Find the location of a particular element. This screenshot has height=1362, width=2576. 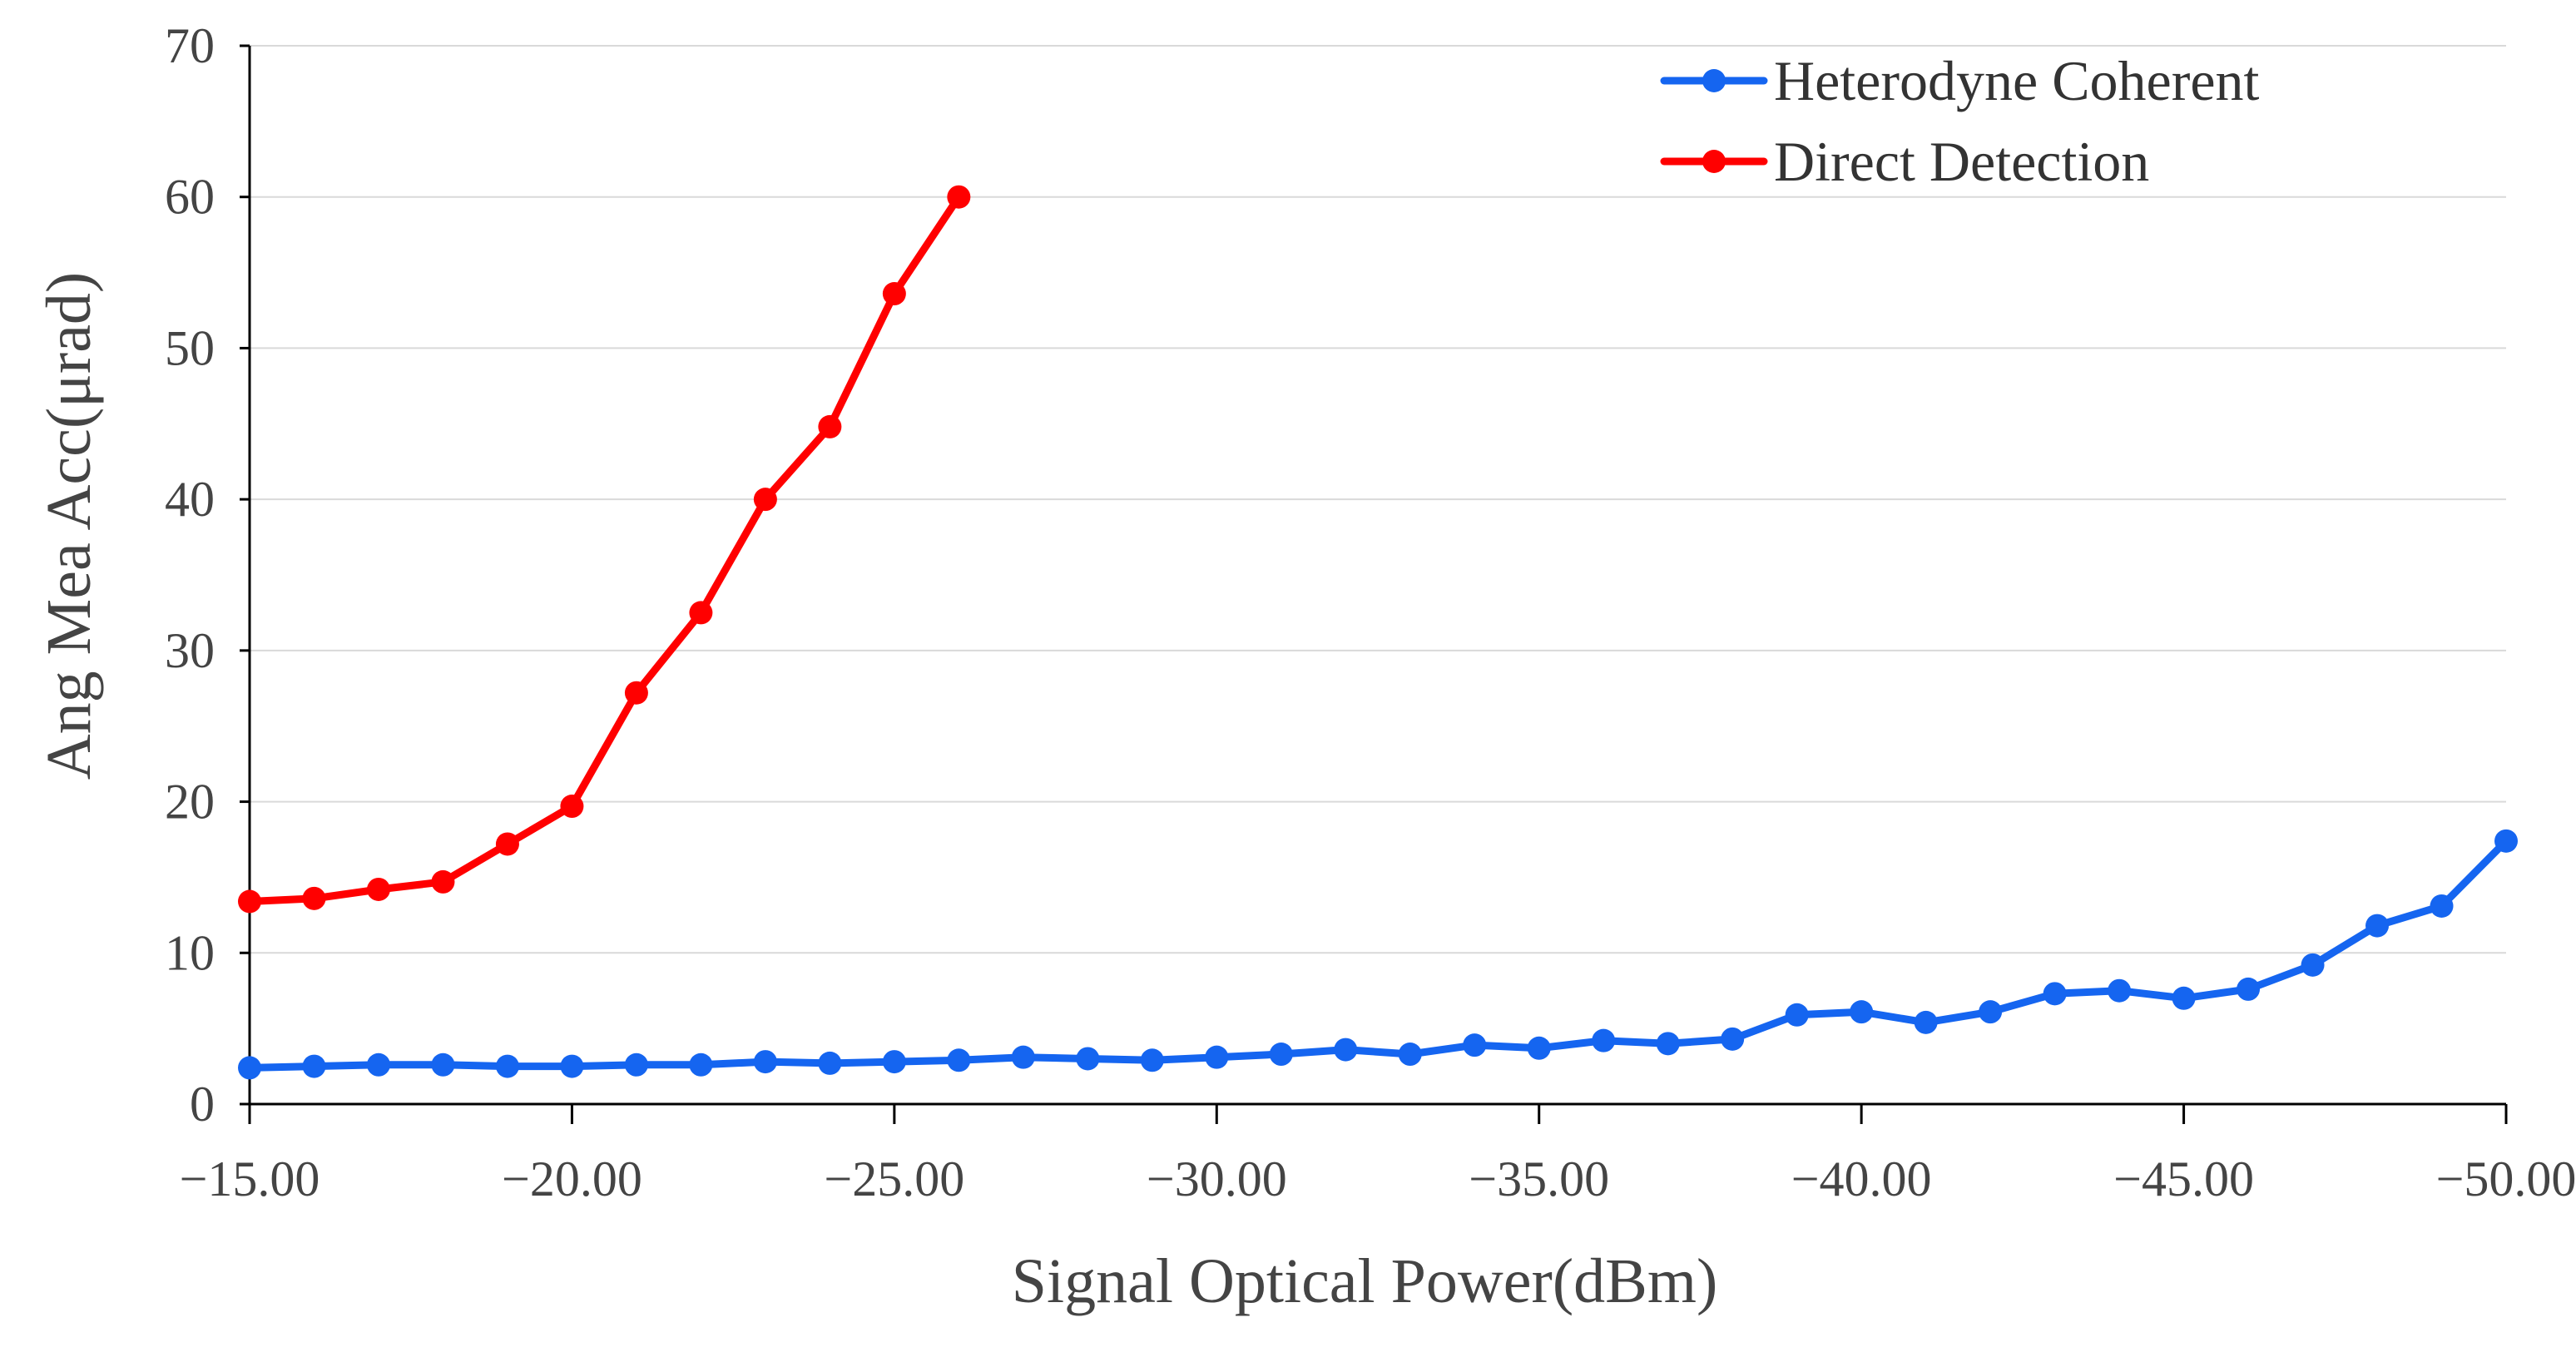

y-tick-label: 70 is located at coordinates (190, 45).